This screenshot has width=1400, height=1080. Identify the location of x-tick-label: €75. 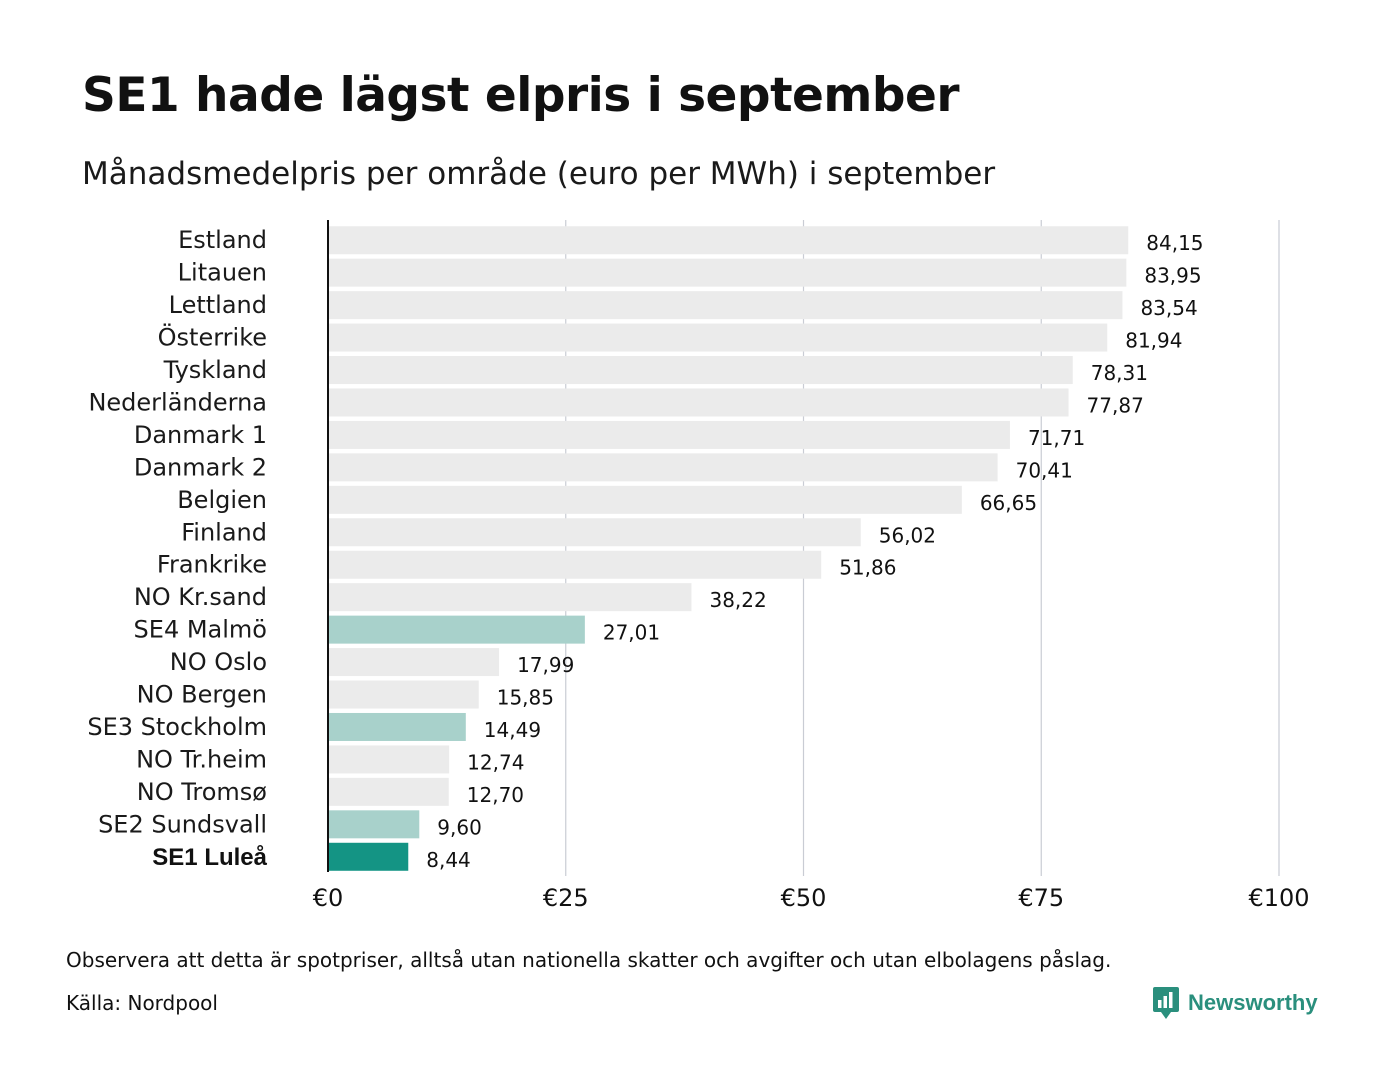
(1041, 898).